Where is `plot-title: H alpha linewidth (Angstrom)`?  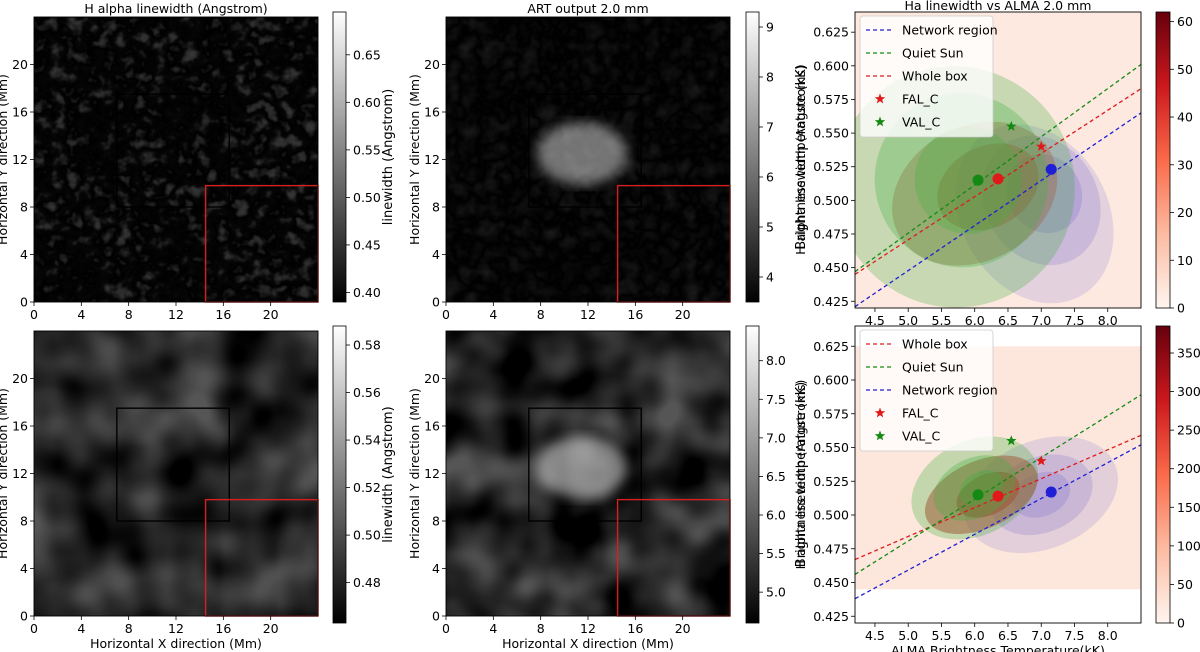
plot-title: H alpha linewidth (Angstrom) is located at coordinates (175, 8).